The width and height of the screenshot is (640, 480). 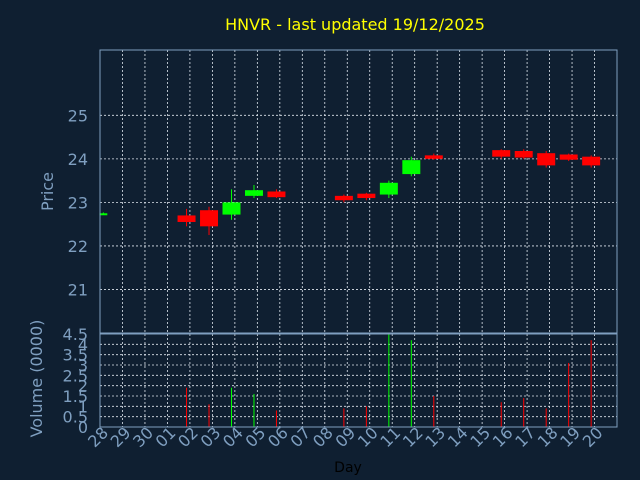 What do you see at coordinates (348, 468) in the screenshot?
I see `x-axis-label: Day` at bounding box center [348, 468].